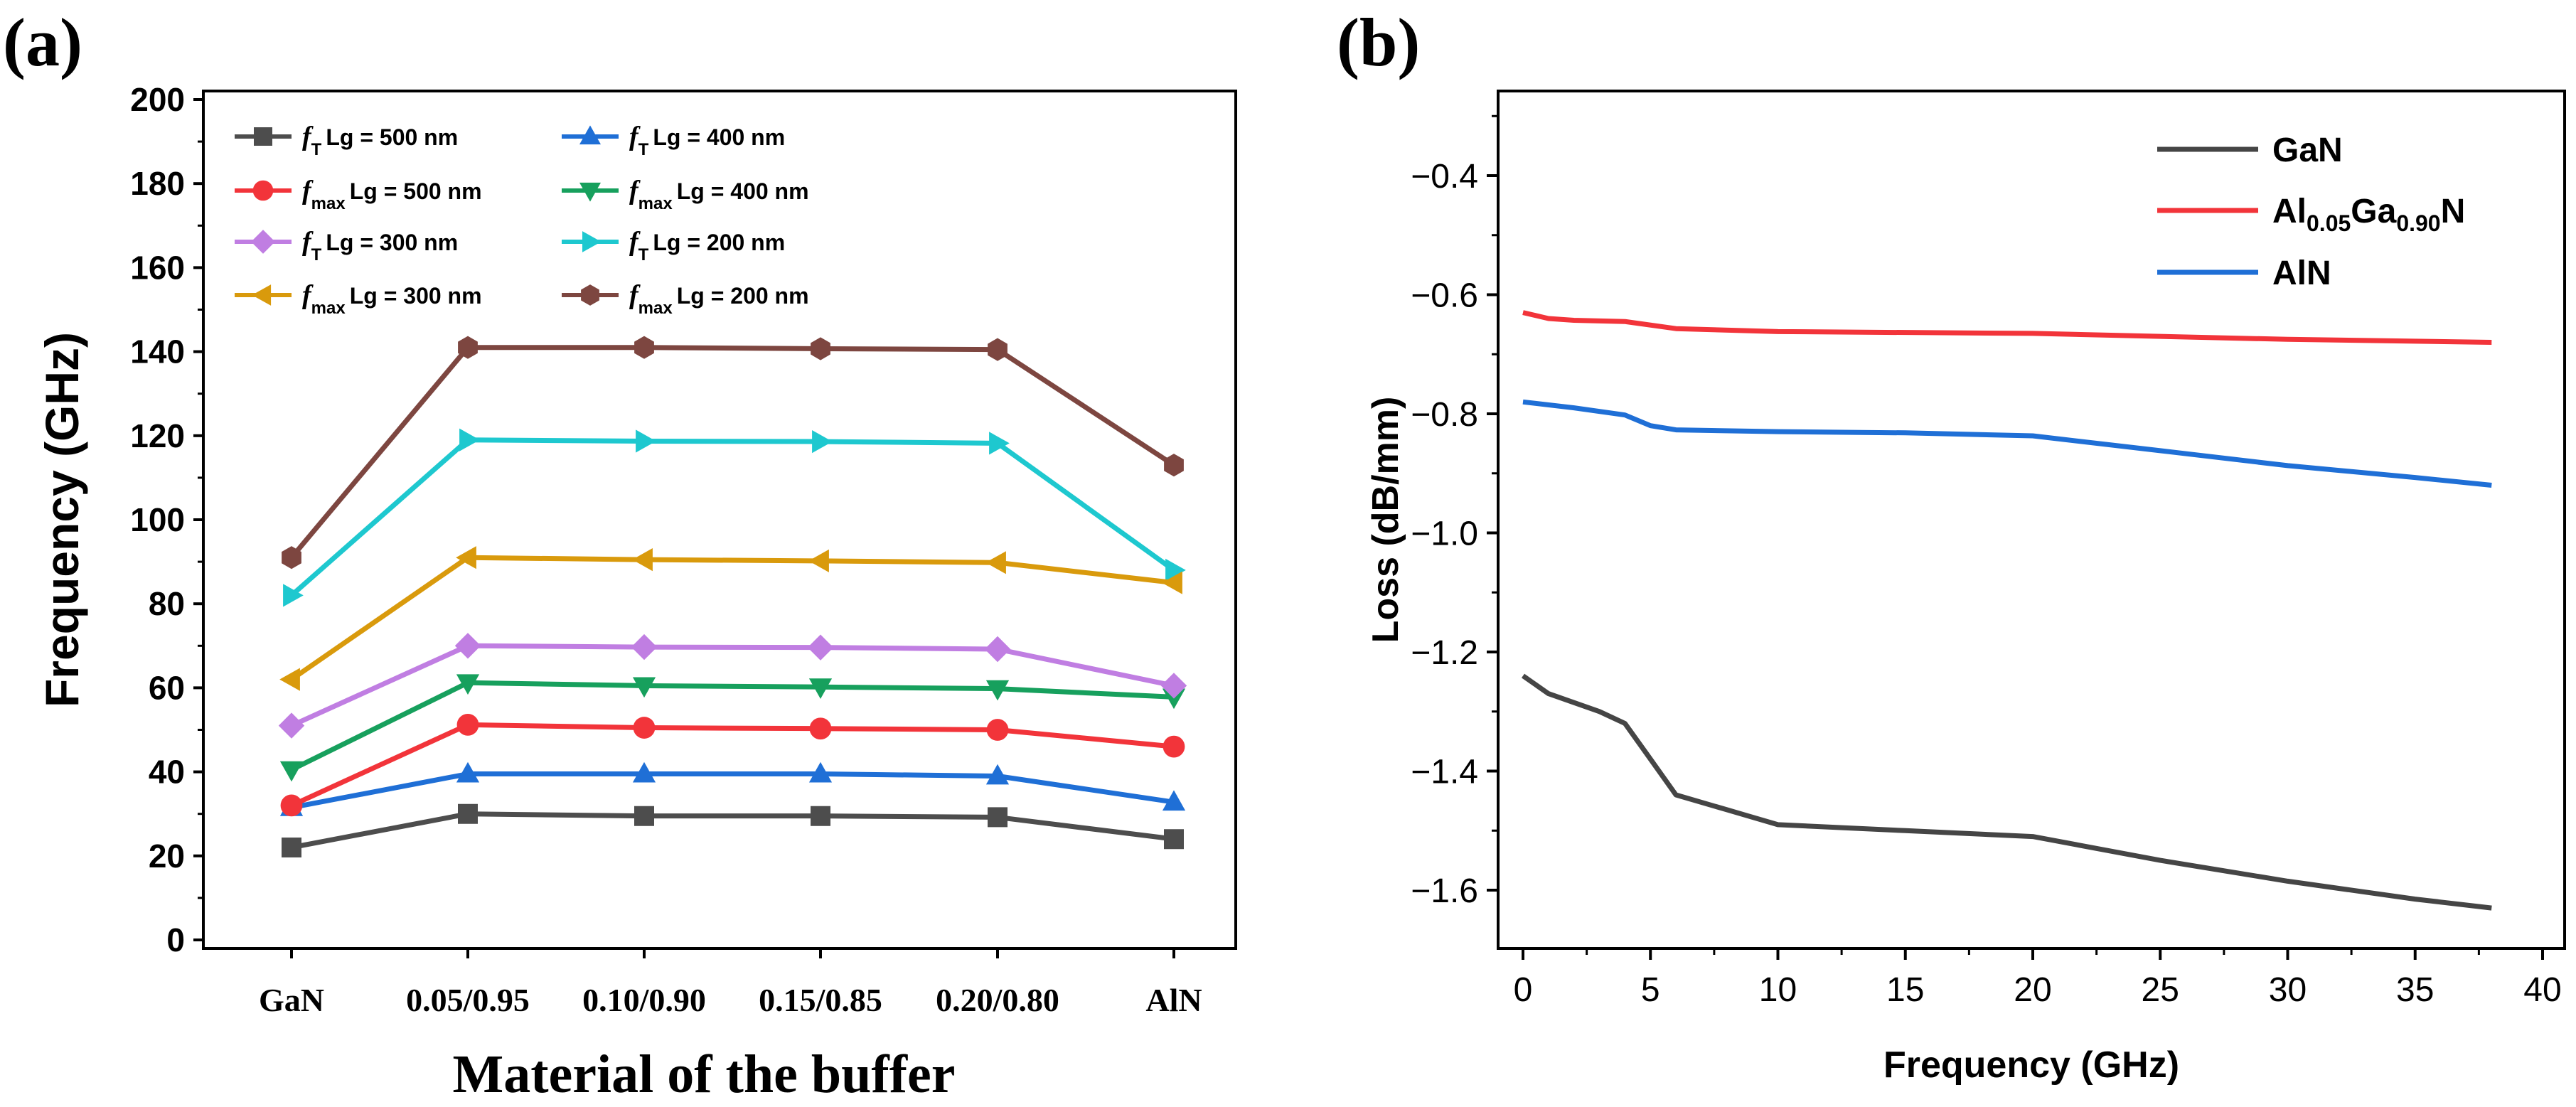  What do you see at coordinates (1173, 1000) in the screenshot?
I see `x-tick-label-a: AlN` at bounding box center [1173, 1000].